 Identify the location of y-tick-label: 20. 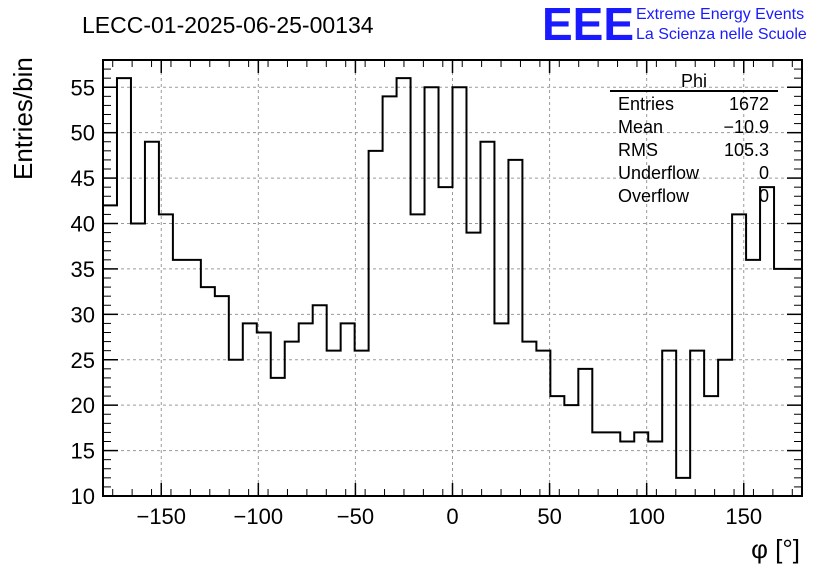
(83, 405).